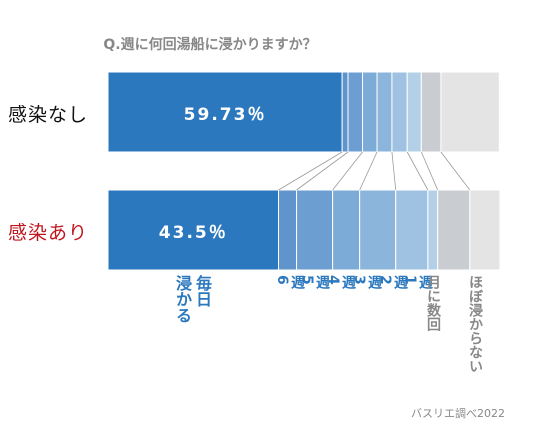 Image resolution: width=547 pixels, height=433 pixels. What do you see at coordinates (225, 115) in the screenshot?
I see `value-label-no-infection: 59.73％` at bounding box center [225, 115].